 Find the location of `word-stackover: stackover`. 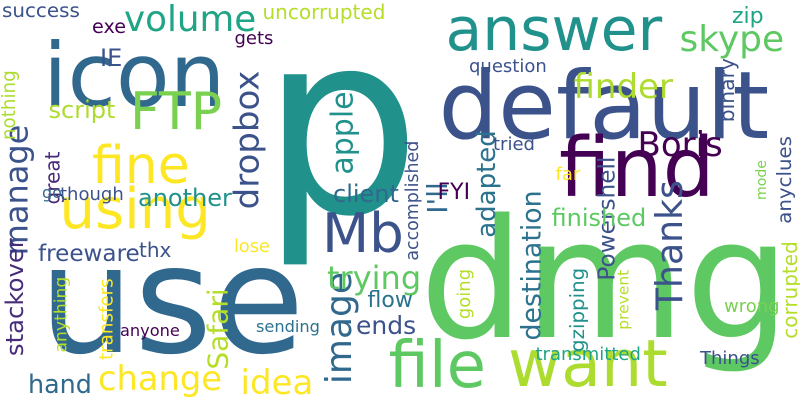

word-stackover: stackover is located at coordinates (14, 297).